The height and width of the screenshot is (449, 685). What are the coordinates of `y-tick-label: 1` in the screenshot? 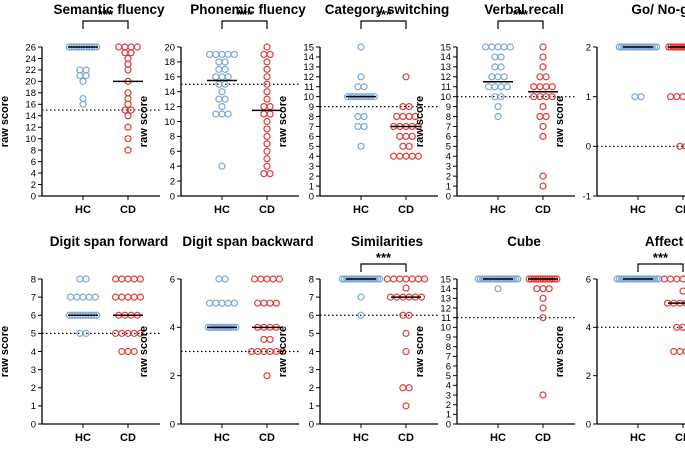 It's located at (311, 406).